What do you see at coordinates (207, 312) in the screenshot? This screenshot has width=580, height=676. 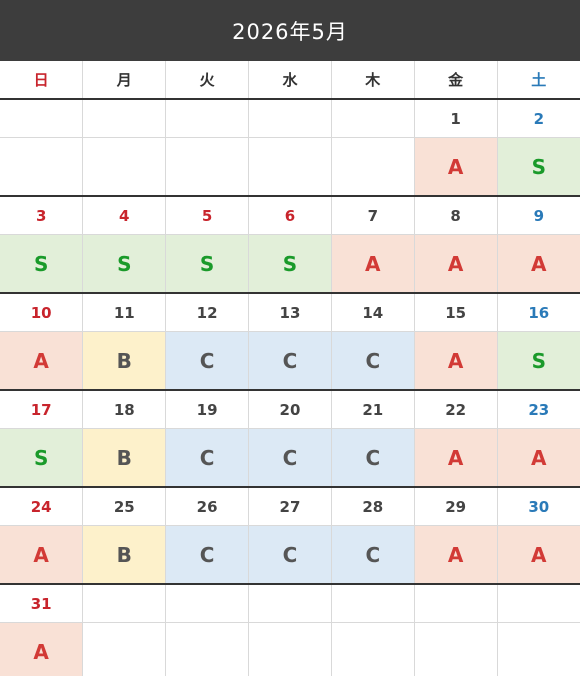 I see `date-number: 12` at bounding box center [207, 312].